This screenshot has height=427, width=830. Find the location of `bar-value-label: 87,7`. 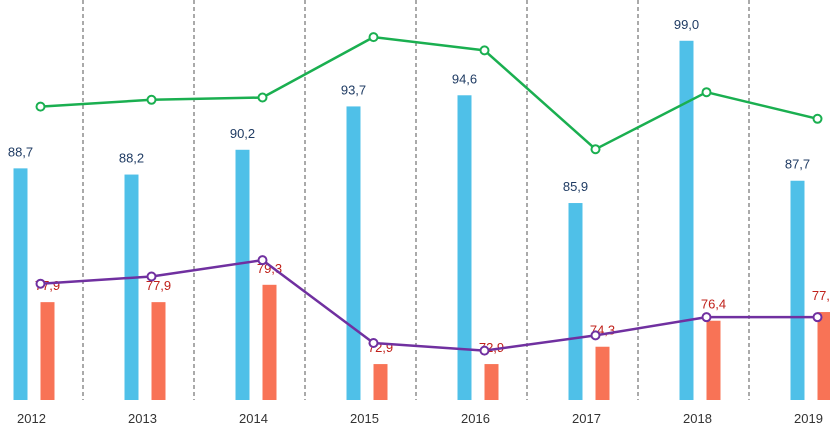

bar-value-label: 87,7 is located at coordinates (797, 164).